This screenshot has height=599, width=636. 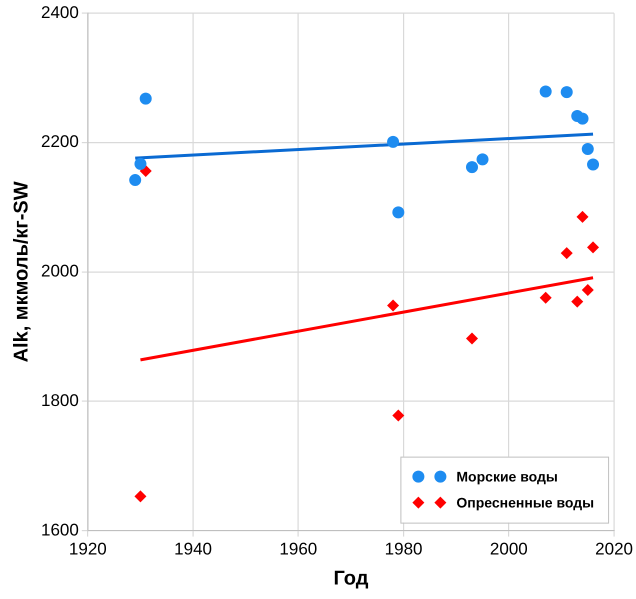 What do you see at coordinates (59, 400) in the screenshot?
I see `y-tick-label: 1800` at bounding box center [59, 400].